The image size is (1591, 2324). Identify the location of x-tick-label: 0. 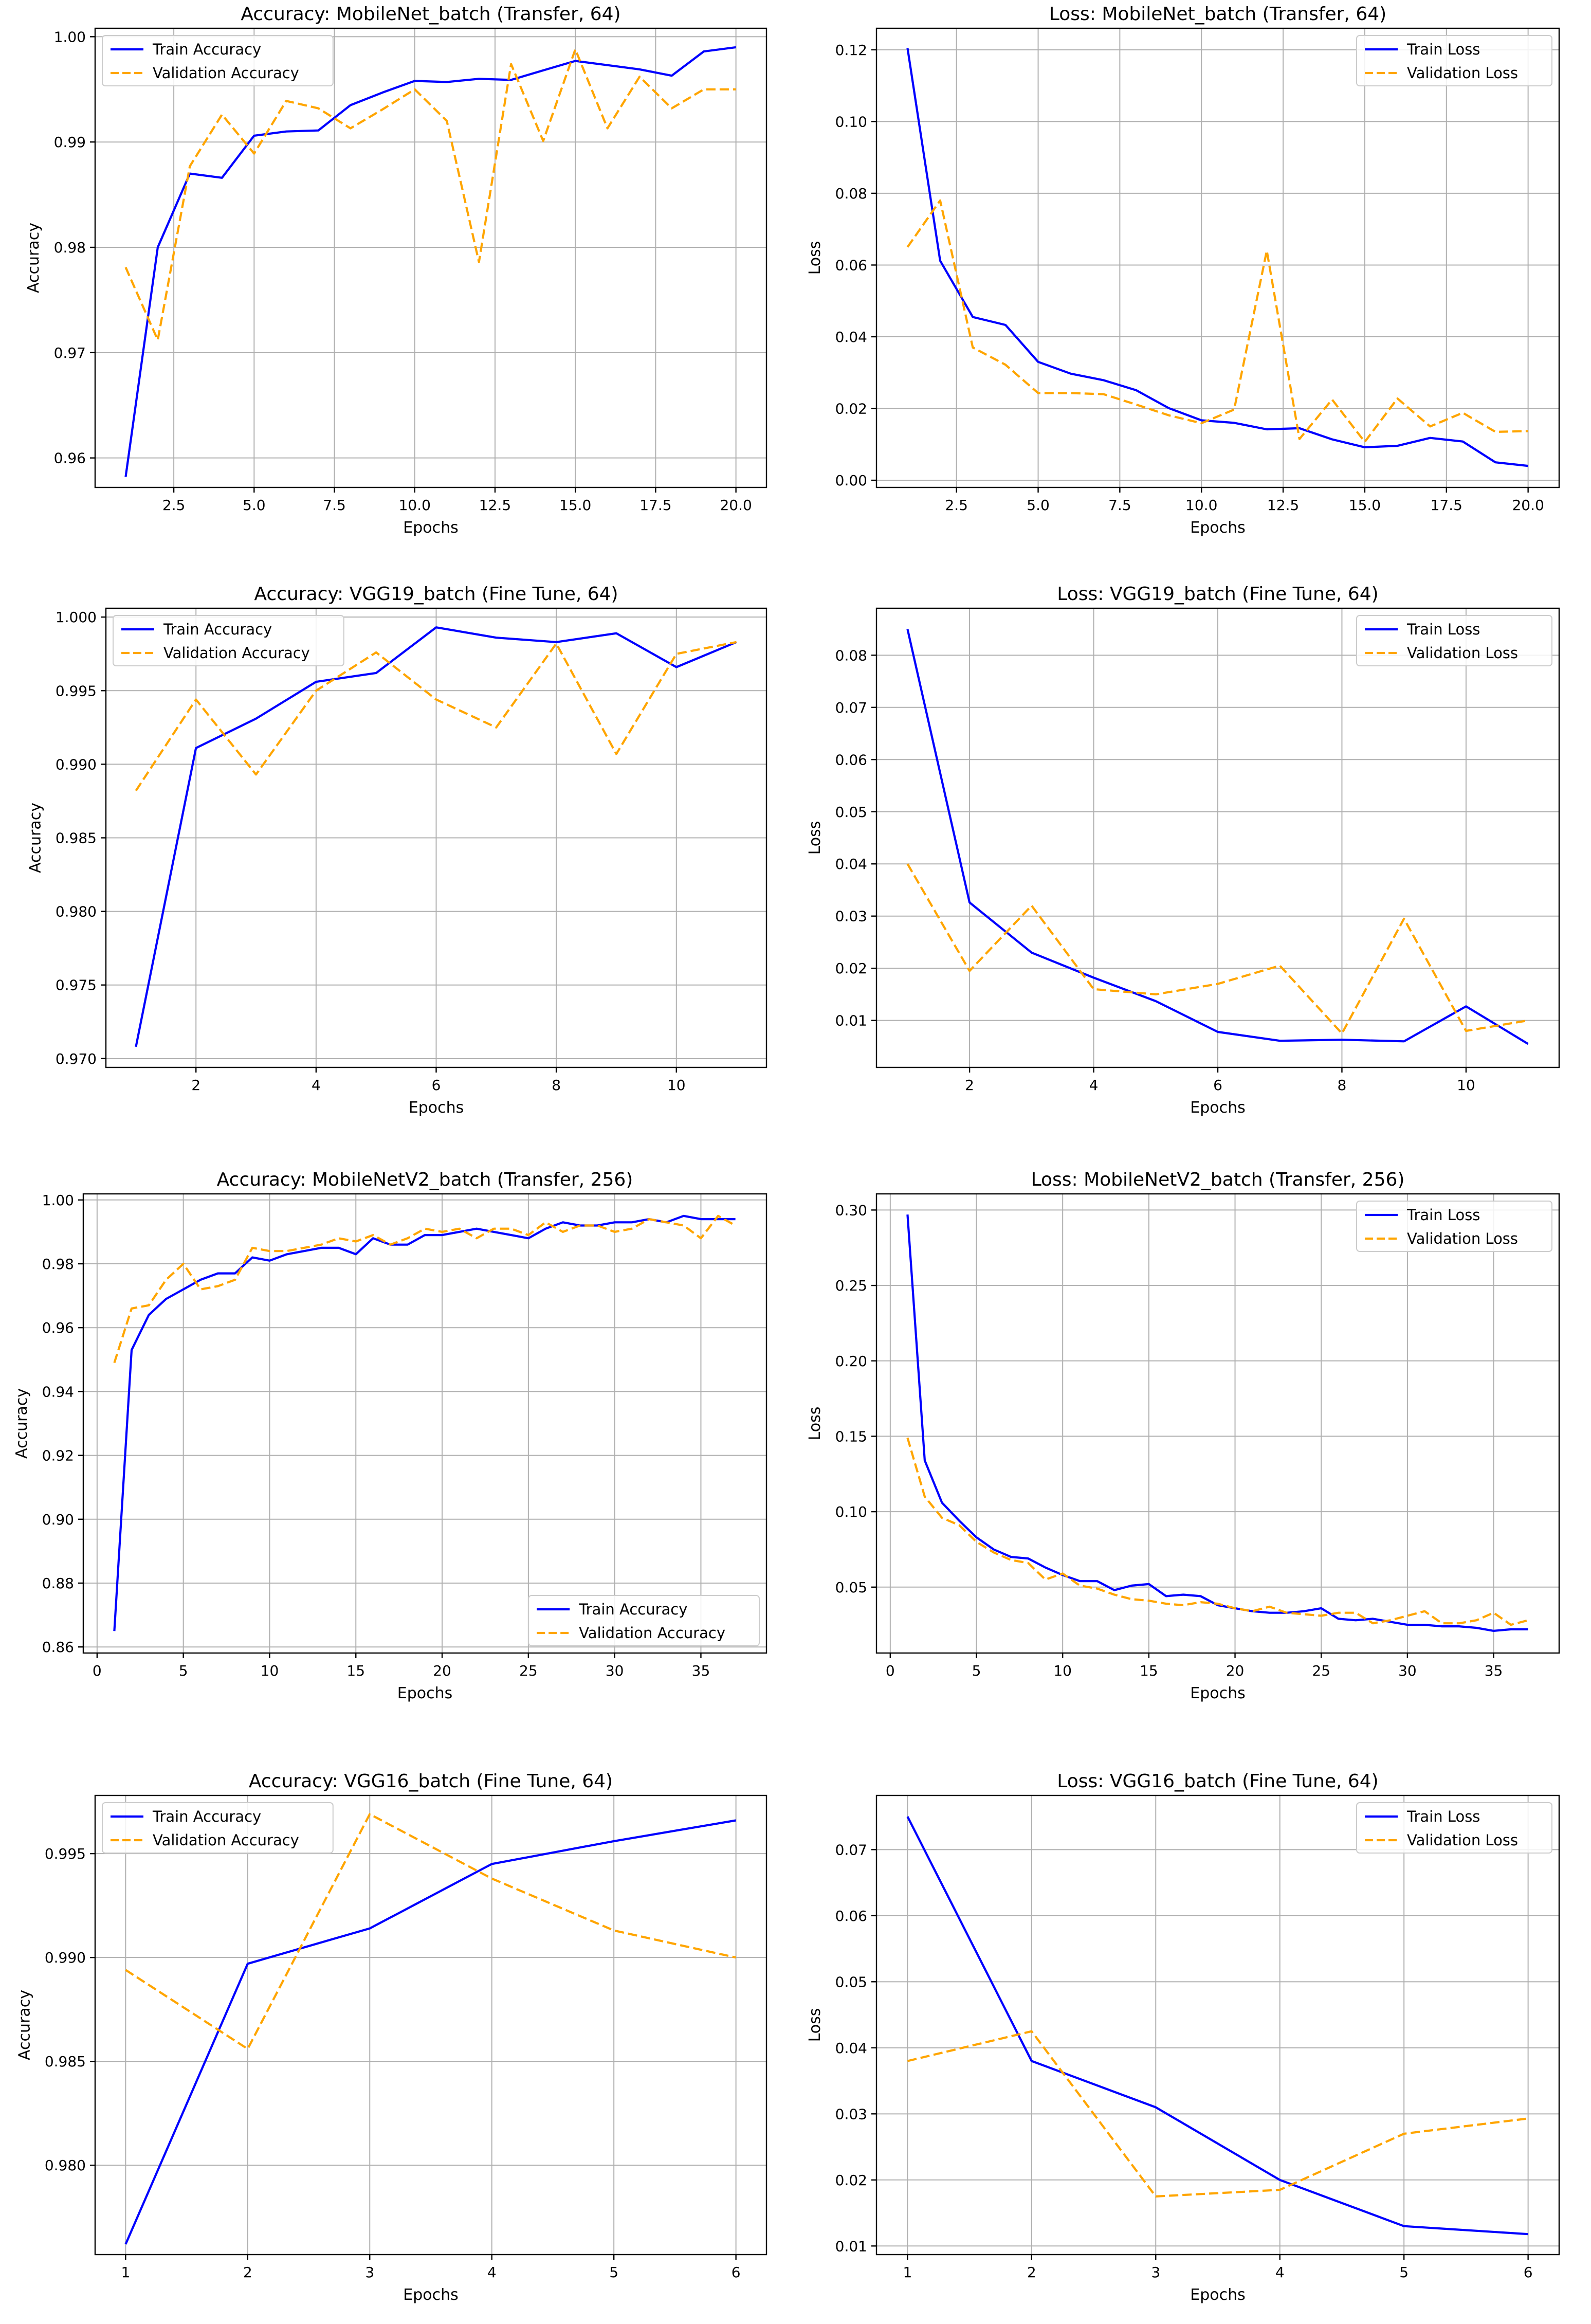
(97, 1670).